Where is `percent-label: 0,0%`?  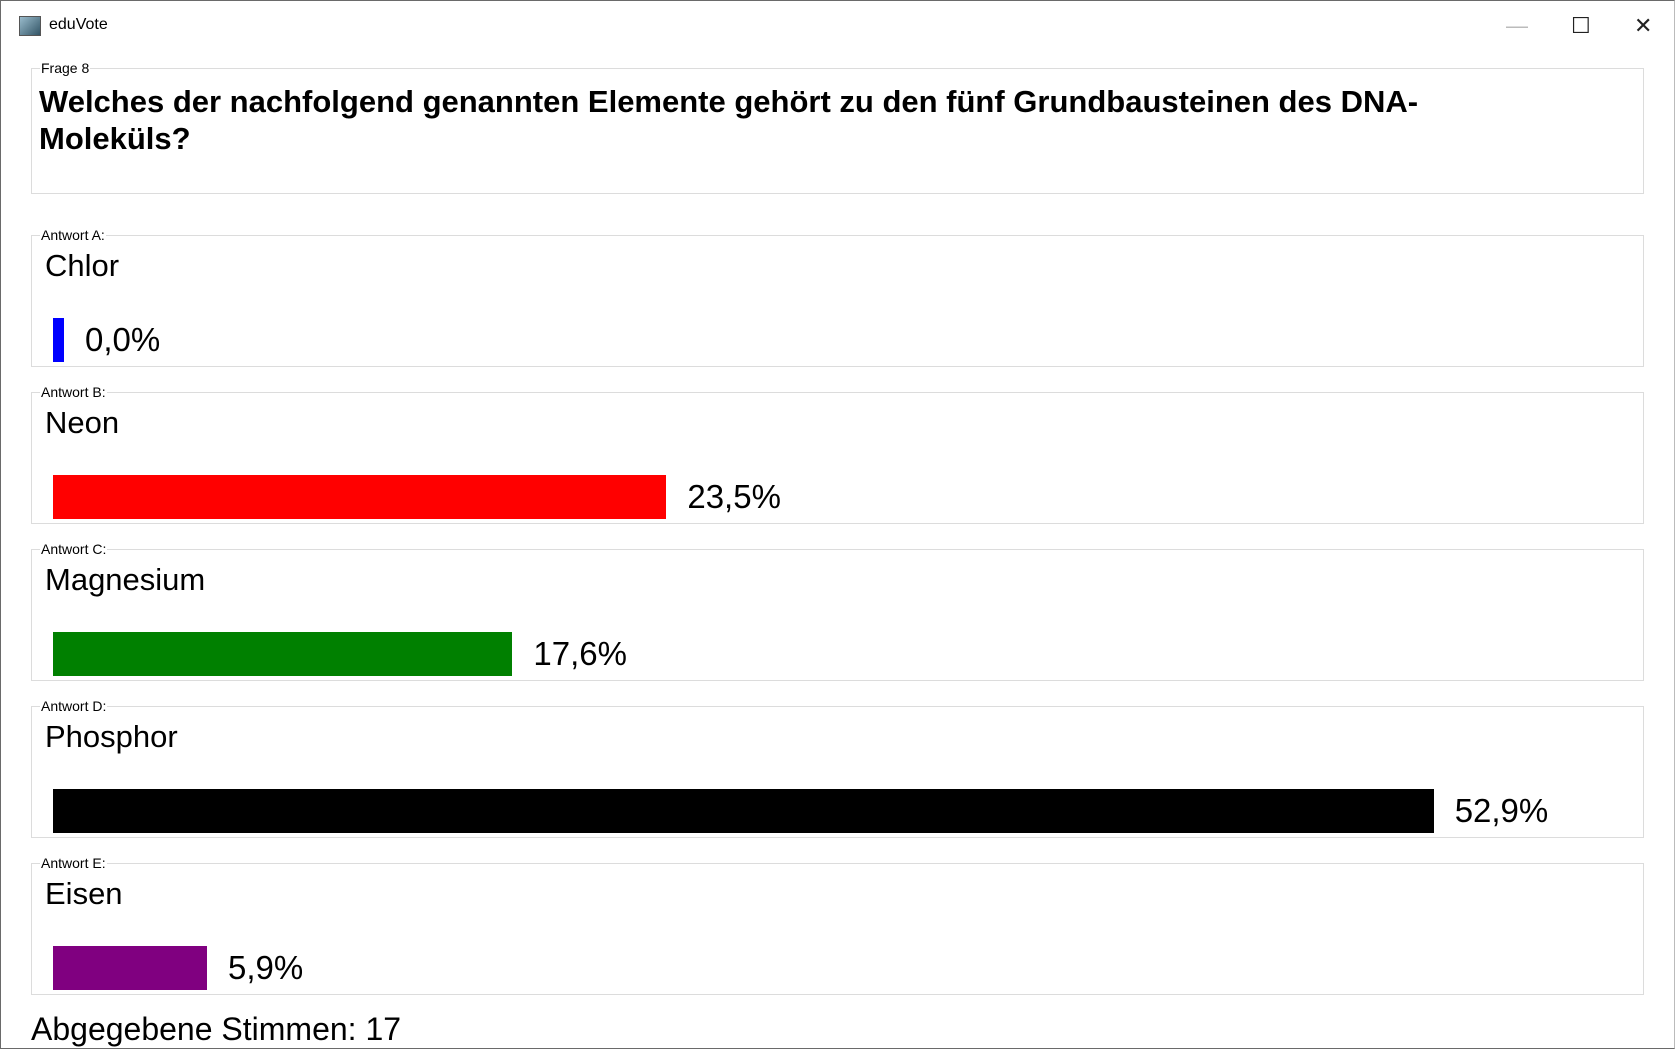
percent-label: 0,0% is located at coordinates (123, 339).